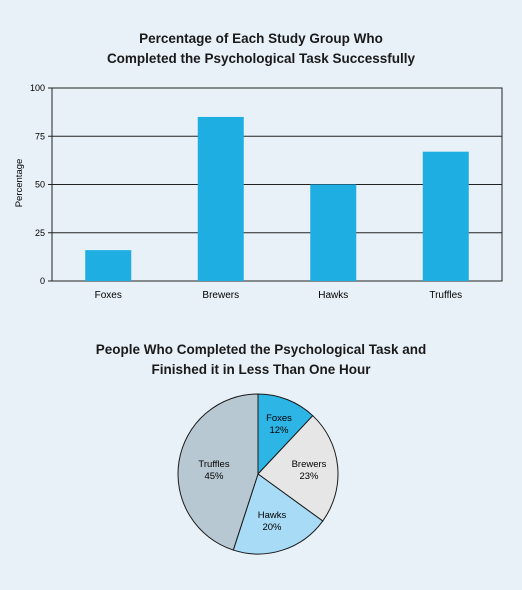 The width and height of the screenshot is (522, 590). What do you see at coordinates (37, 88) in the screenshot?
I see `y-tick-label: 100` at bounding box center [37, 88].